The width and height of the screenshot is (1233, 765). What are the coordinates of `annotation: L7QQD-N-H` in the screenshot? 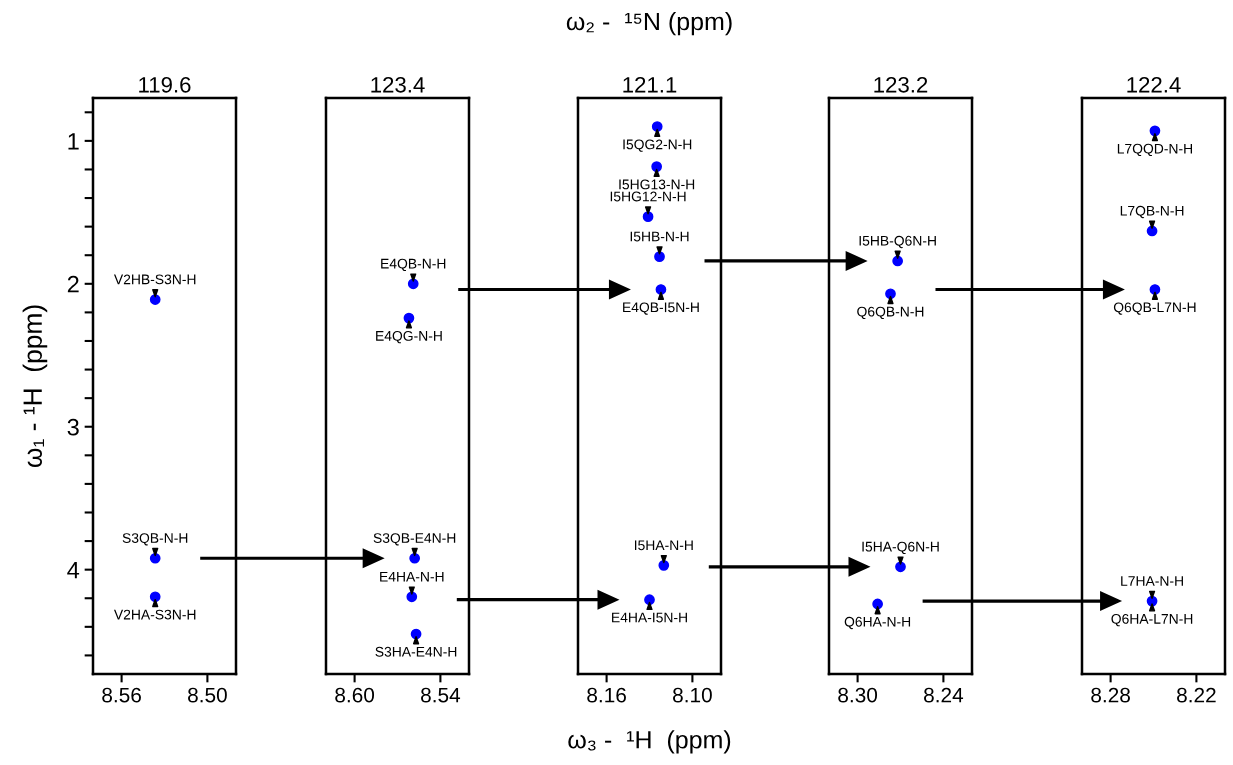 It's located at (1154, 150).